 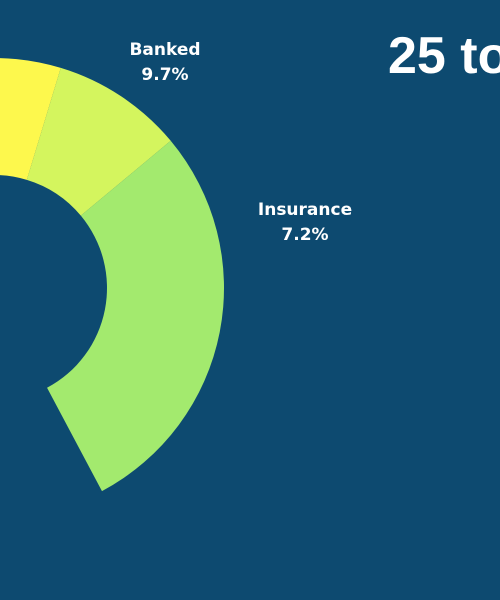 What do you see at coordinates (30, 119) in the screenshot?
I see `donut-slice-banked` at bounding box center [30, 119].